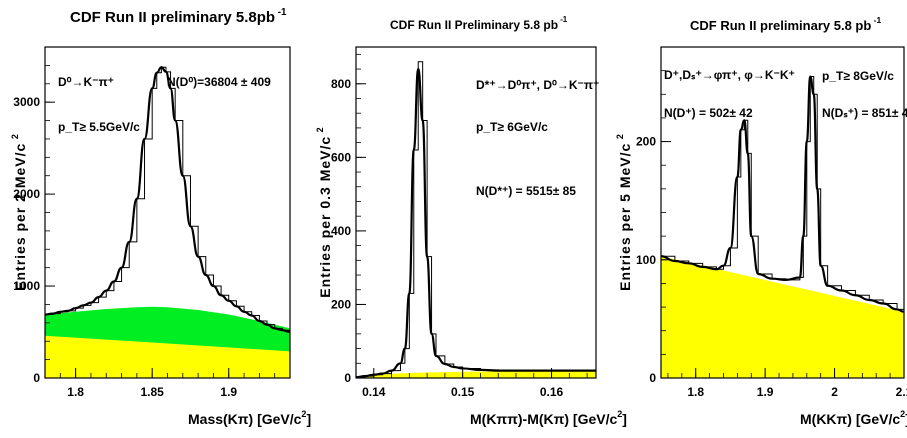  I want to click on x-axis-label-text: Mass(Kπ) [GeV/c, so click(245, 419).